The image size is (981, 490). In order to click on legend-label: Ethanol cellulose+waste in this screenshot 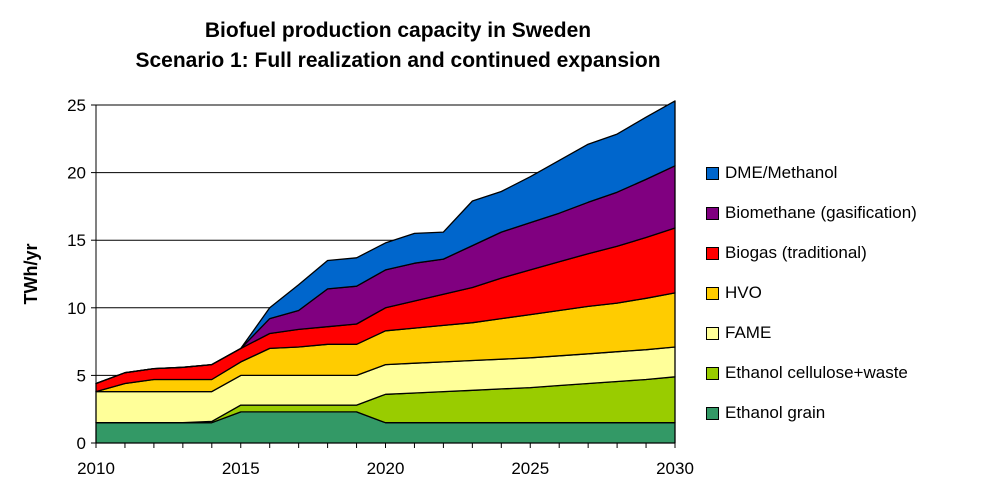, I will do `click(816, 372)`.